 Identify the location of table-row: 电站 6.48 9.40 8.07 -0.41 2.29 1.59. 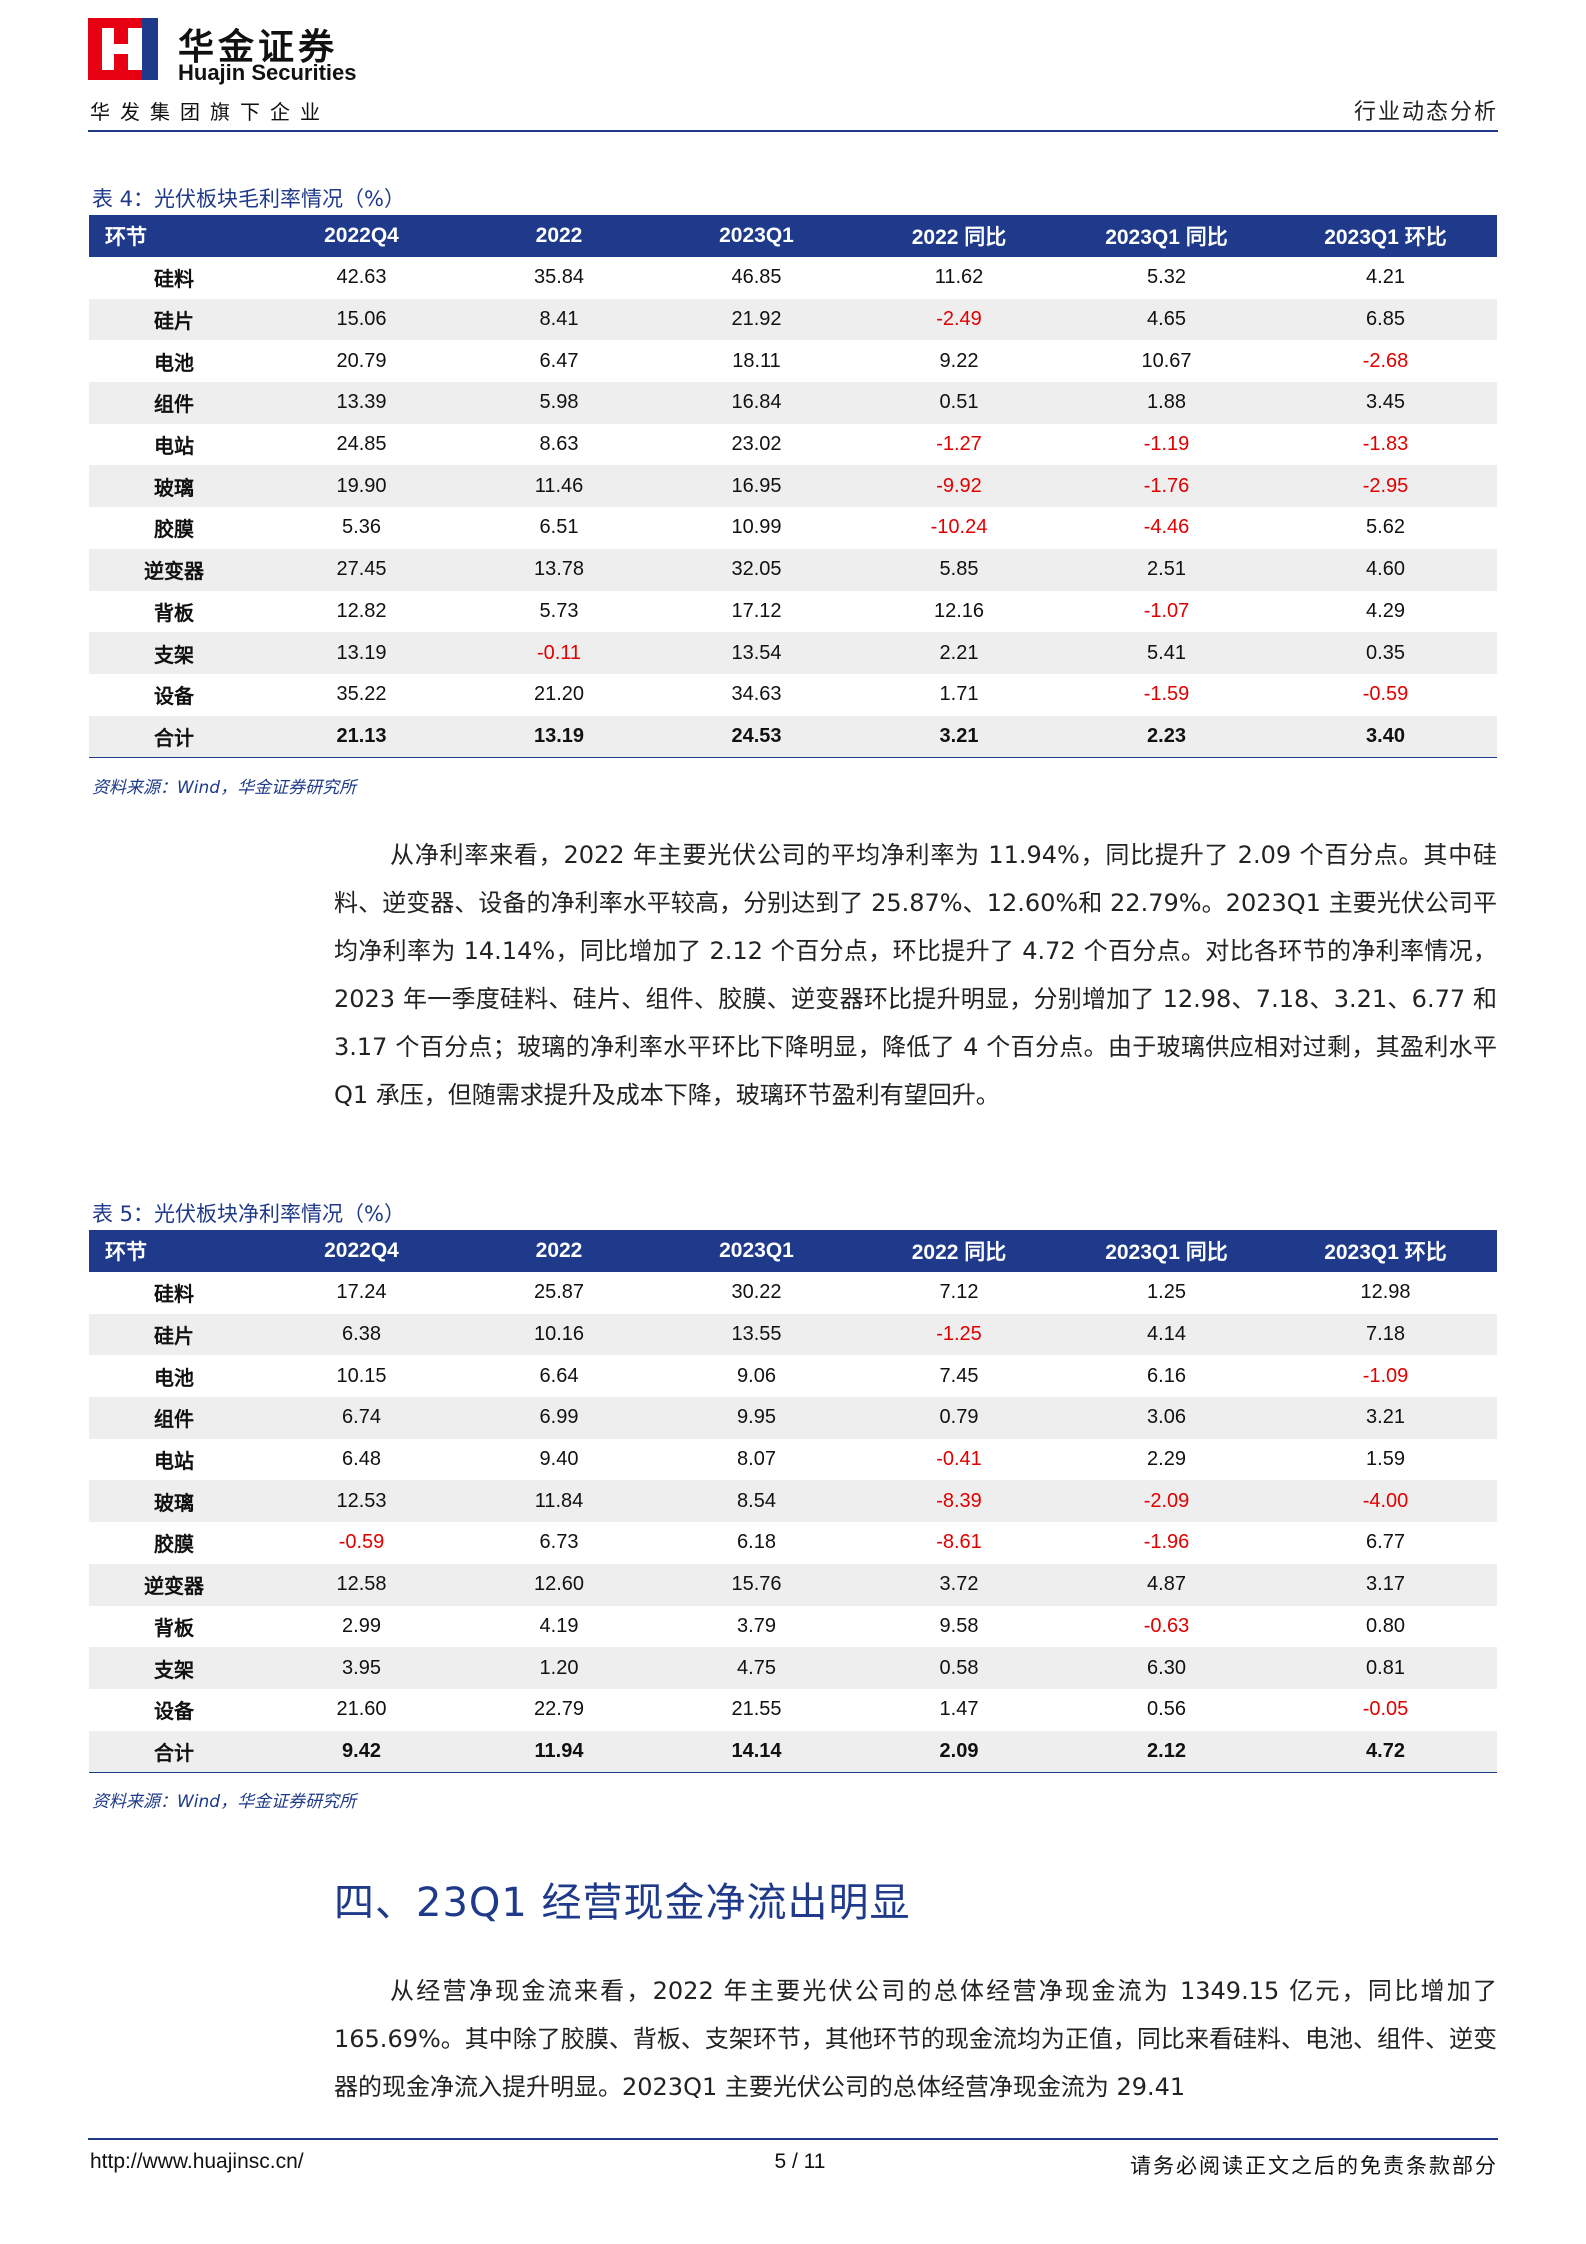
(793, 1460).